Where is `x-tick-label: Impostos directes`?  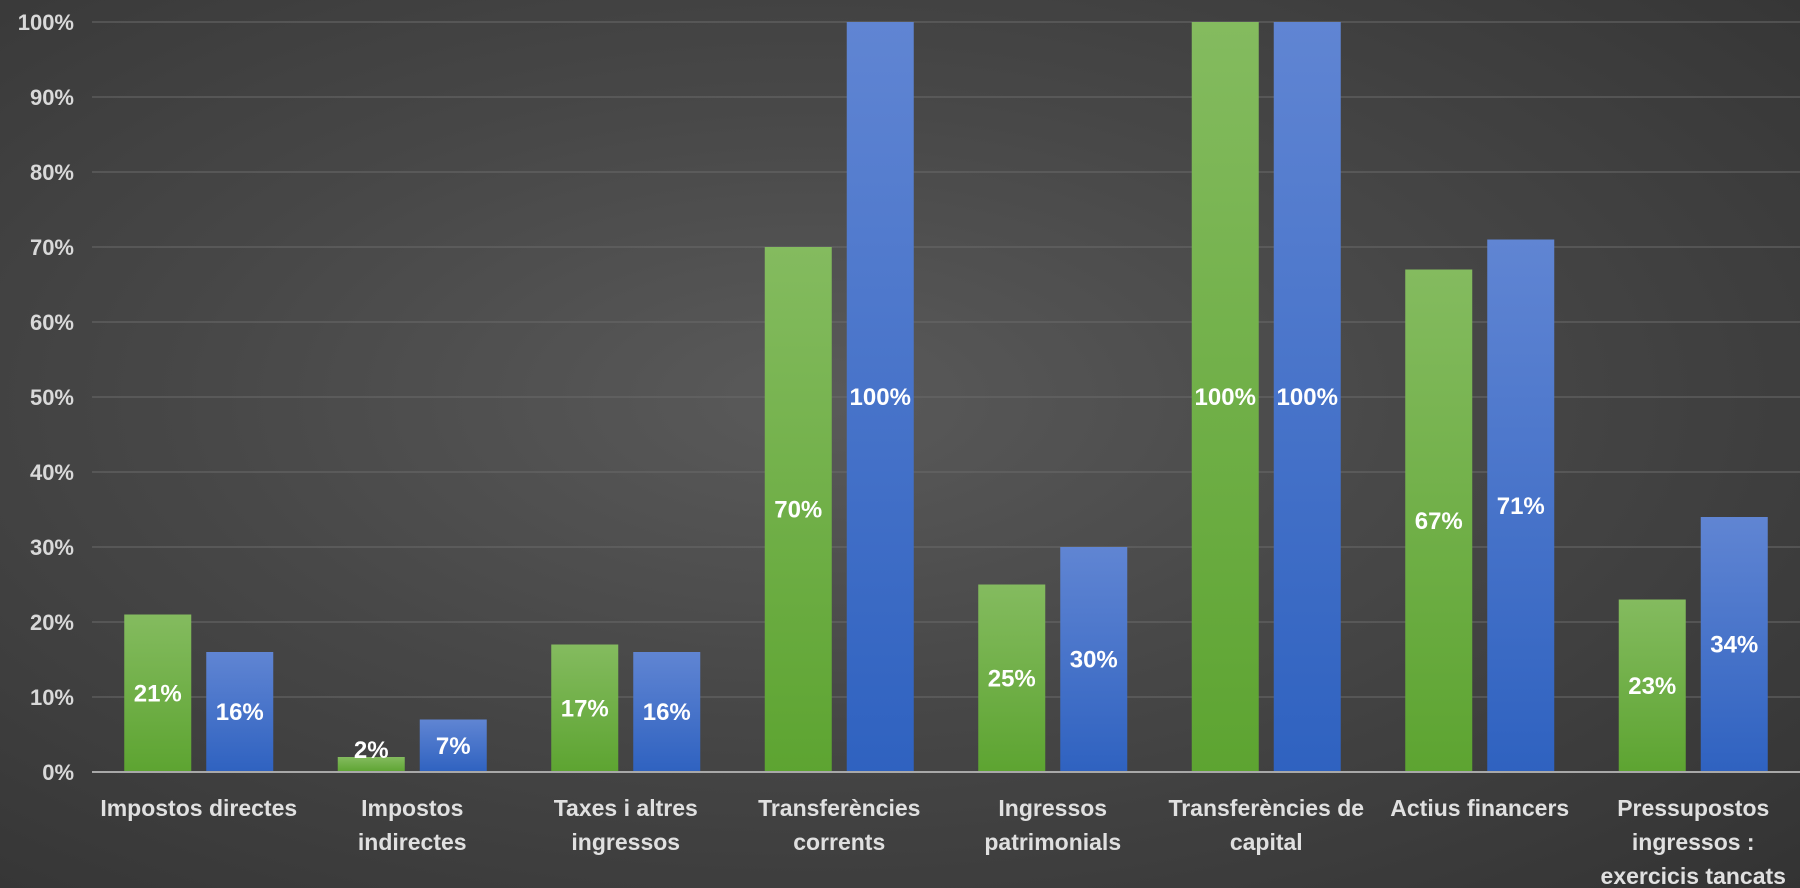
x-tick-label: Impostos directes is located at coordinates (198, 808).